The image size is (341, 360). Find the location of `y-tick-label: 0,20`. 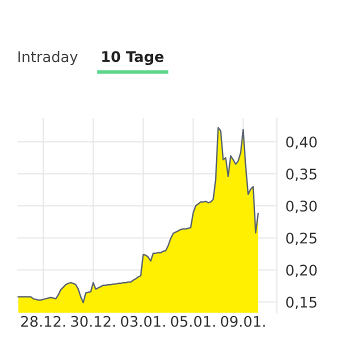

y-tick-label: 0,20 is located at coordinates (301, 271).